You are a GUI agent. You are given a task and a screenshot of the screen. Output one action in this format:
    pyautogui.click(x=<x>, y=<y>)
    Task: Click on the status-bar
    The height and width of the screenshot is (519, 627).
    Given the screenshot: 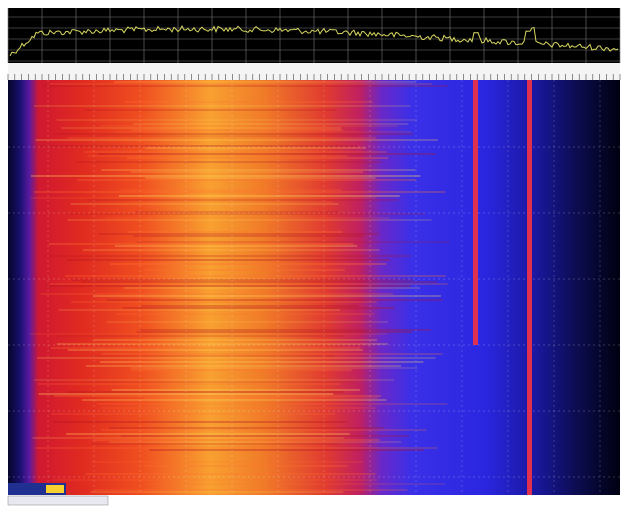 What is the action you would take?
    pyautogui.click(x=58, y=500)
    